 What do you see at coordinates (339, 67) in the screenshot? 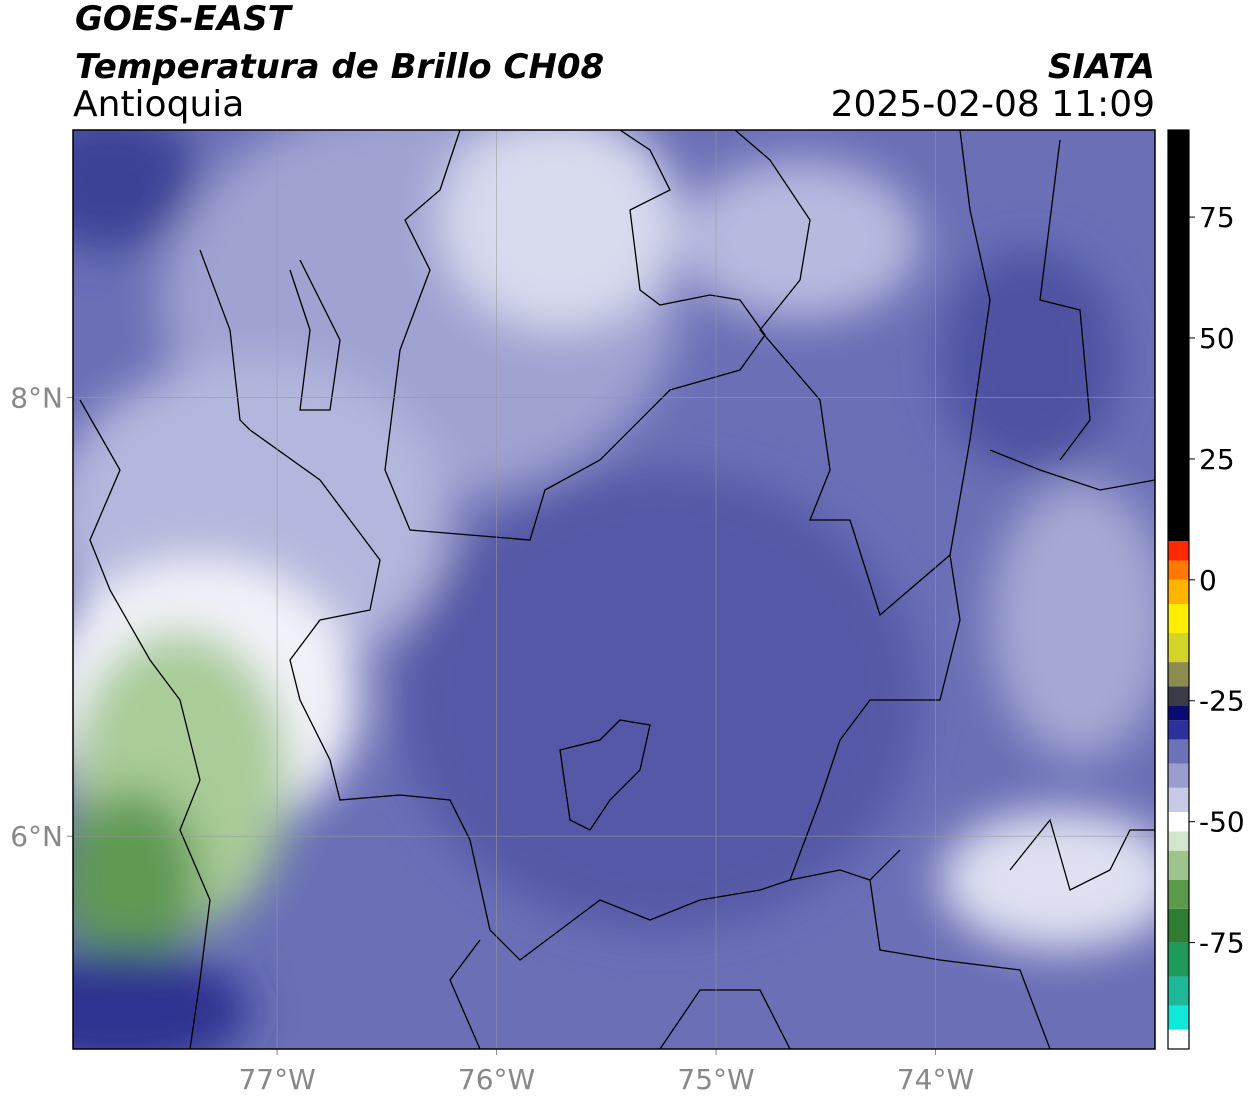
I see `subtitle: Temperatura de Brillo CH08` at bounding box center [339, 67].